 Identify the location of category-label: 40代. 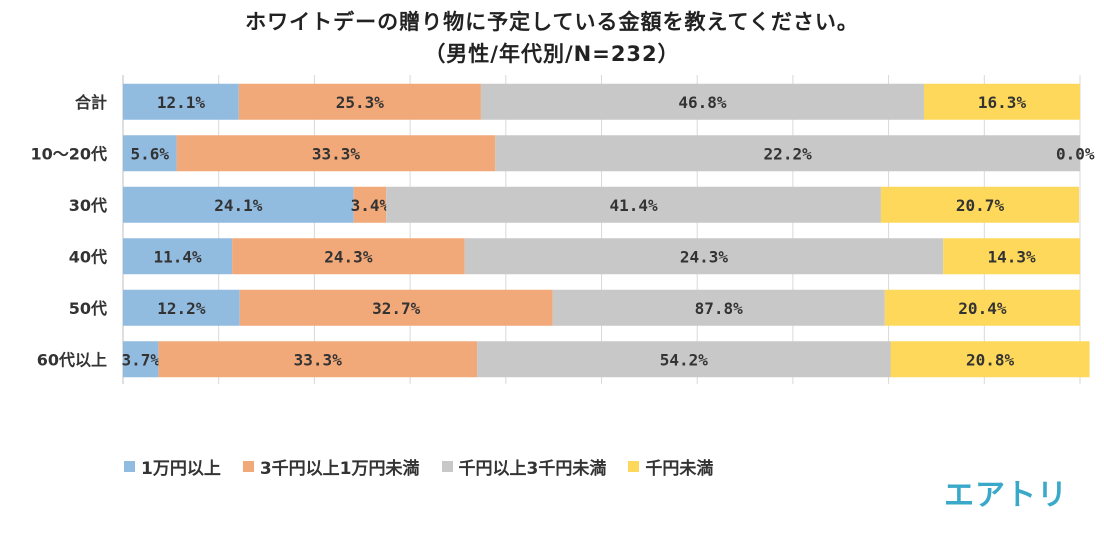
(88, 256).